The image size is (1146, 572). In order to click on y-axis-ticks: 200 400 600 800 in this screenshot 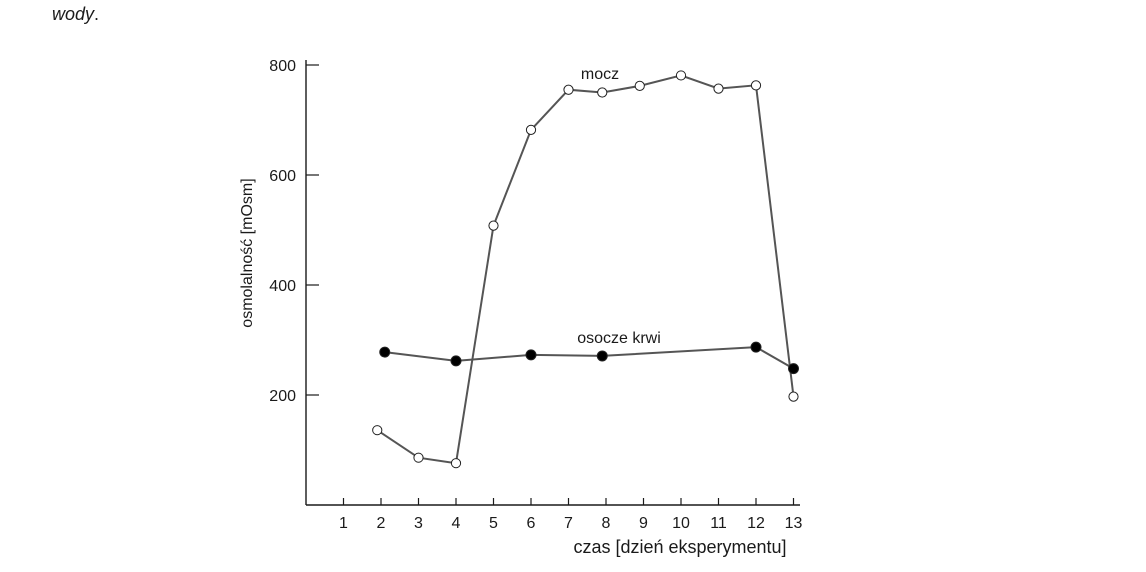, I will do `click(294, 231)`.